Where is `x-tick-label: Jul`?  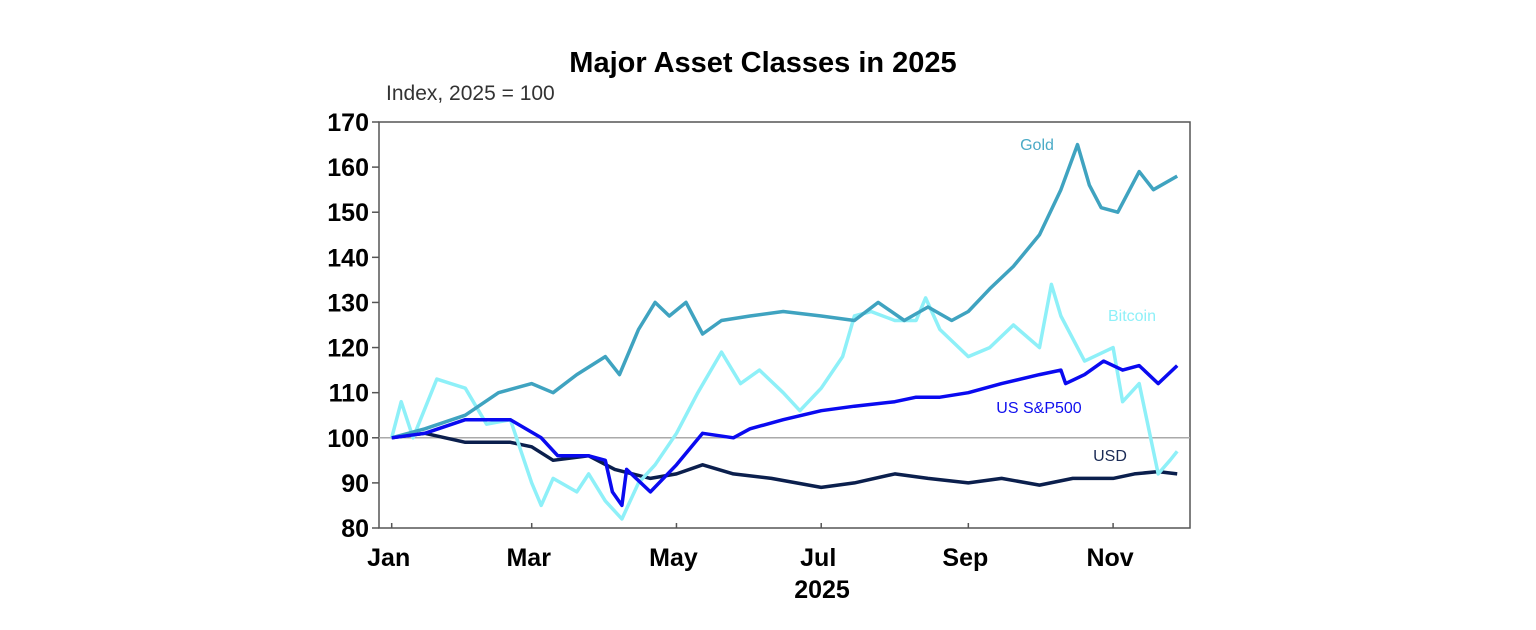
x-tick-label: Jul is located at coordinates (818, 558).